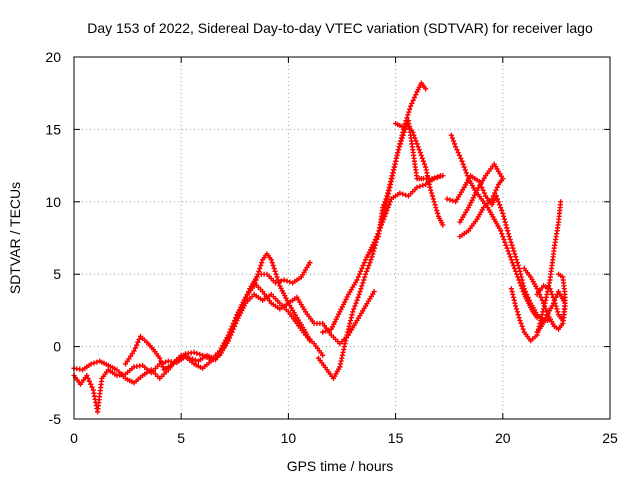  I want to click on x-tick-label: 0, so click(74, 438).